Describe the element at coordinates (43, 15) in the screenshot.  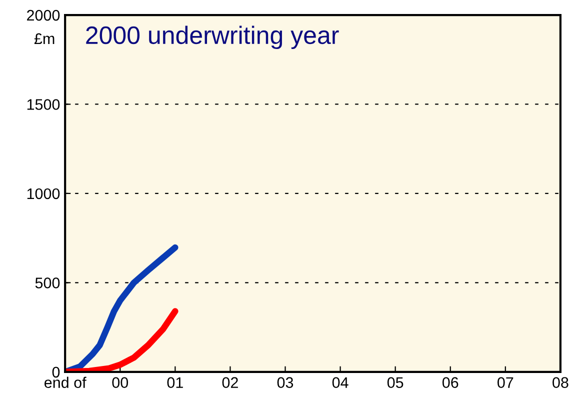
I see `y-tick-label: 2000` at that location.